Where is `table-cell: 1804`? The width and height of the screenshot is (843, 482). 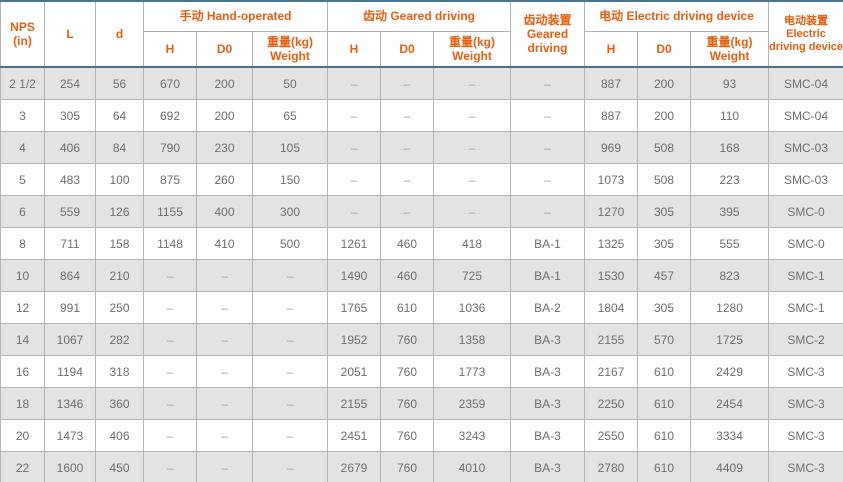
table-cell: 1804 is located at coordinates (611, 307).